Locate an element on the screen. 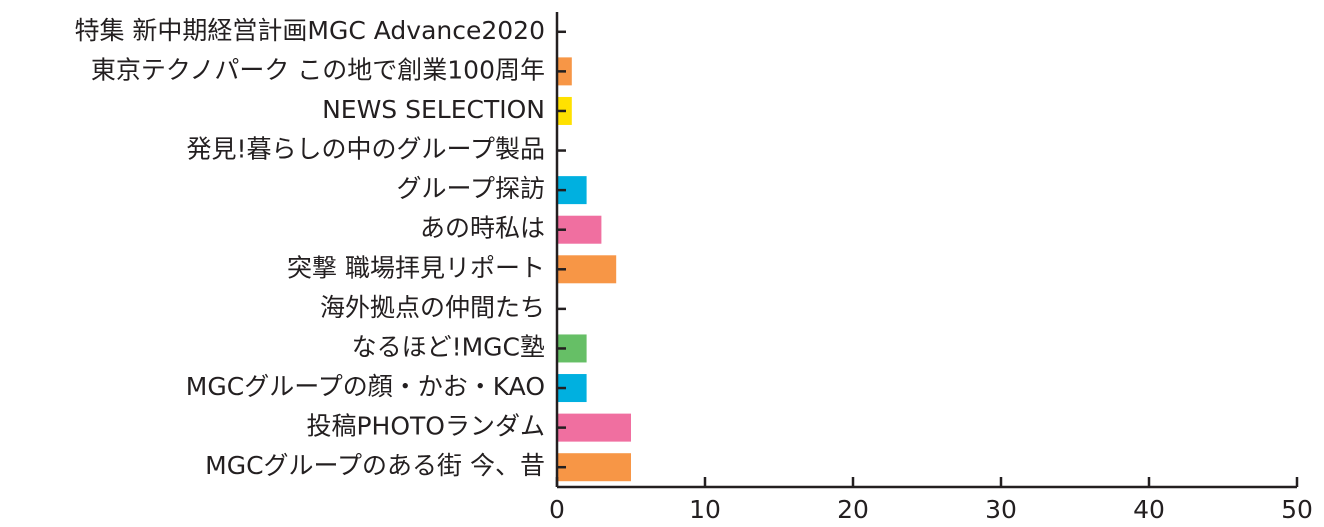  y-tick-label: MGCグループの顔・かお・KAO is located at coordinates (365, 386).